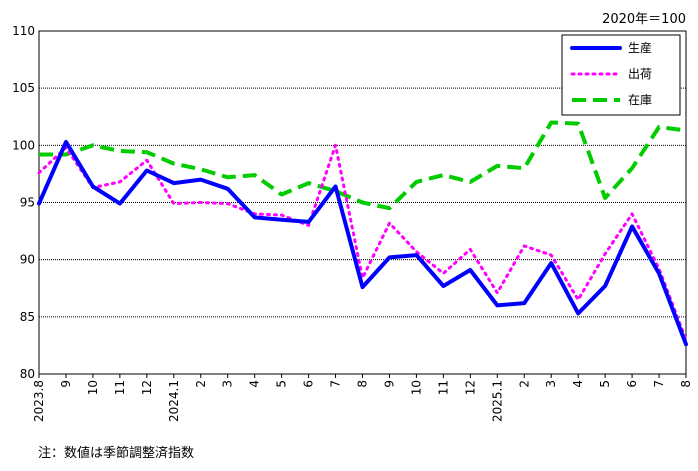  Describe the element at coordinates (116, 453) in the screenshot. I see `footnote: 注：数値は季節調整済指数` at that location.